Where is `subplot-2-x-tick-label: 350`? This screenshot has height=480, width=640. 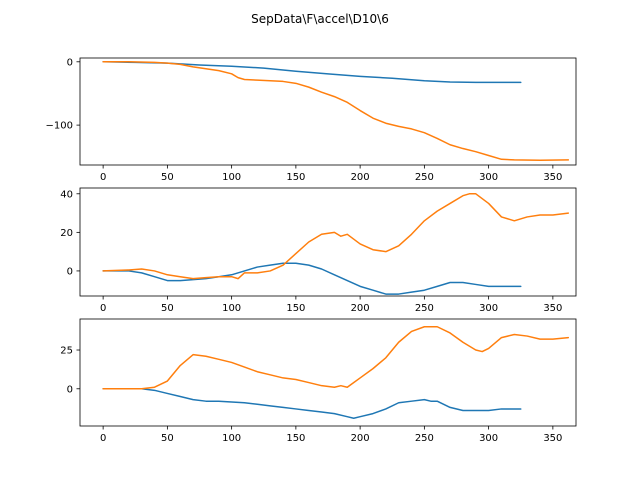 subplot-2-x-tick-label: 350 is located at coordinates (552, 308).